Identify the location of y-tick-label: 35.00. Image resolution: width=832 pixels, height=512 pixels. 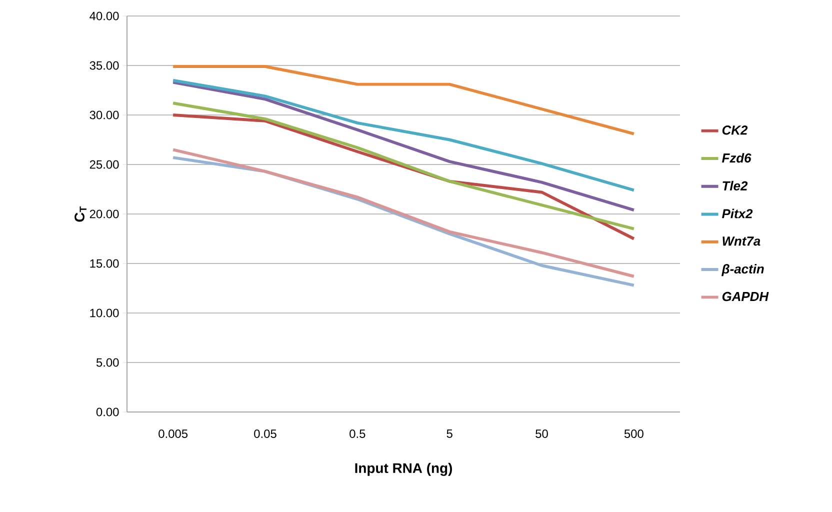
(104, 65).